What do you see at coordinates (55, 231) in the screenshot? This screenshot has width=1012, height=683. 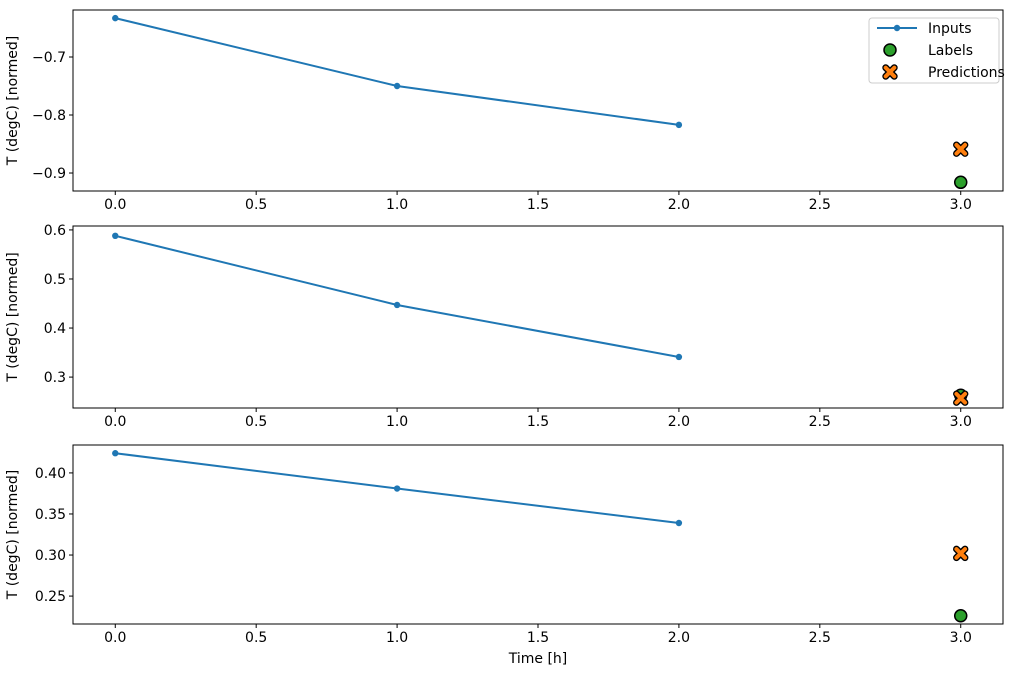 I see `y-tick-label: 0.6` at bounding box center [55, 231].